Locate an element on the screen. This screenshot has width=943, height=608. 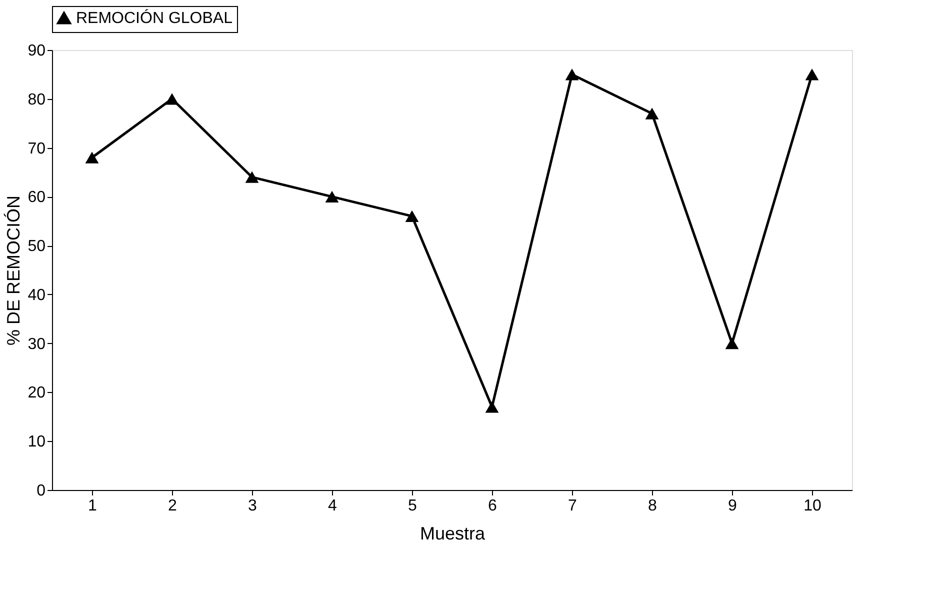
x-axis-title: Muestra is located at coordinates (453, 534).